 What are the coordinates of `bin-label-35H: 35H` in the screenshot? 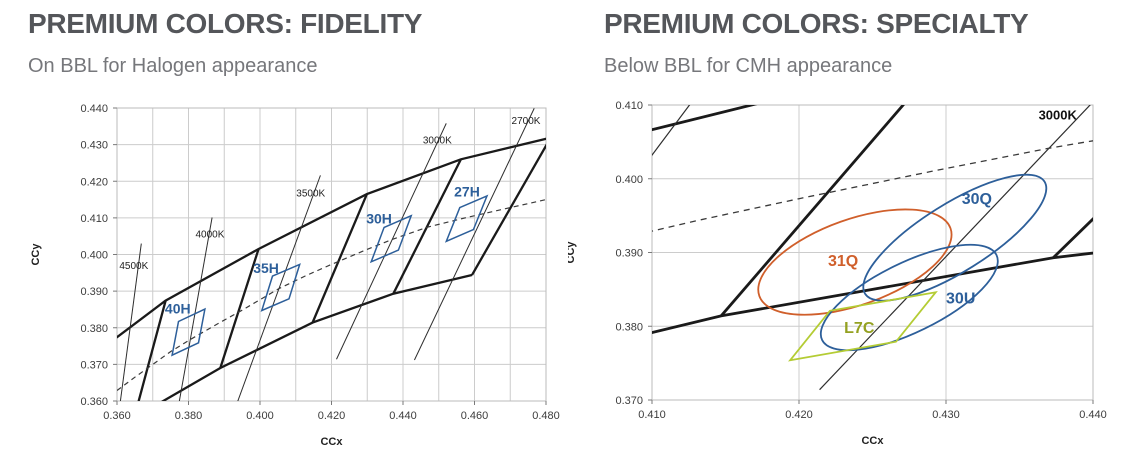 It's located at (266, 268).